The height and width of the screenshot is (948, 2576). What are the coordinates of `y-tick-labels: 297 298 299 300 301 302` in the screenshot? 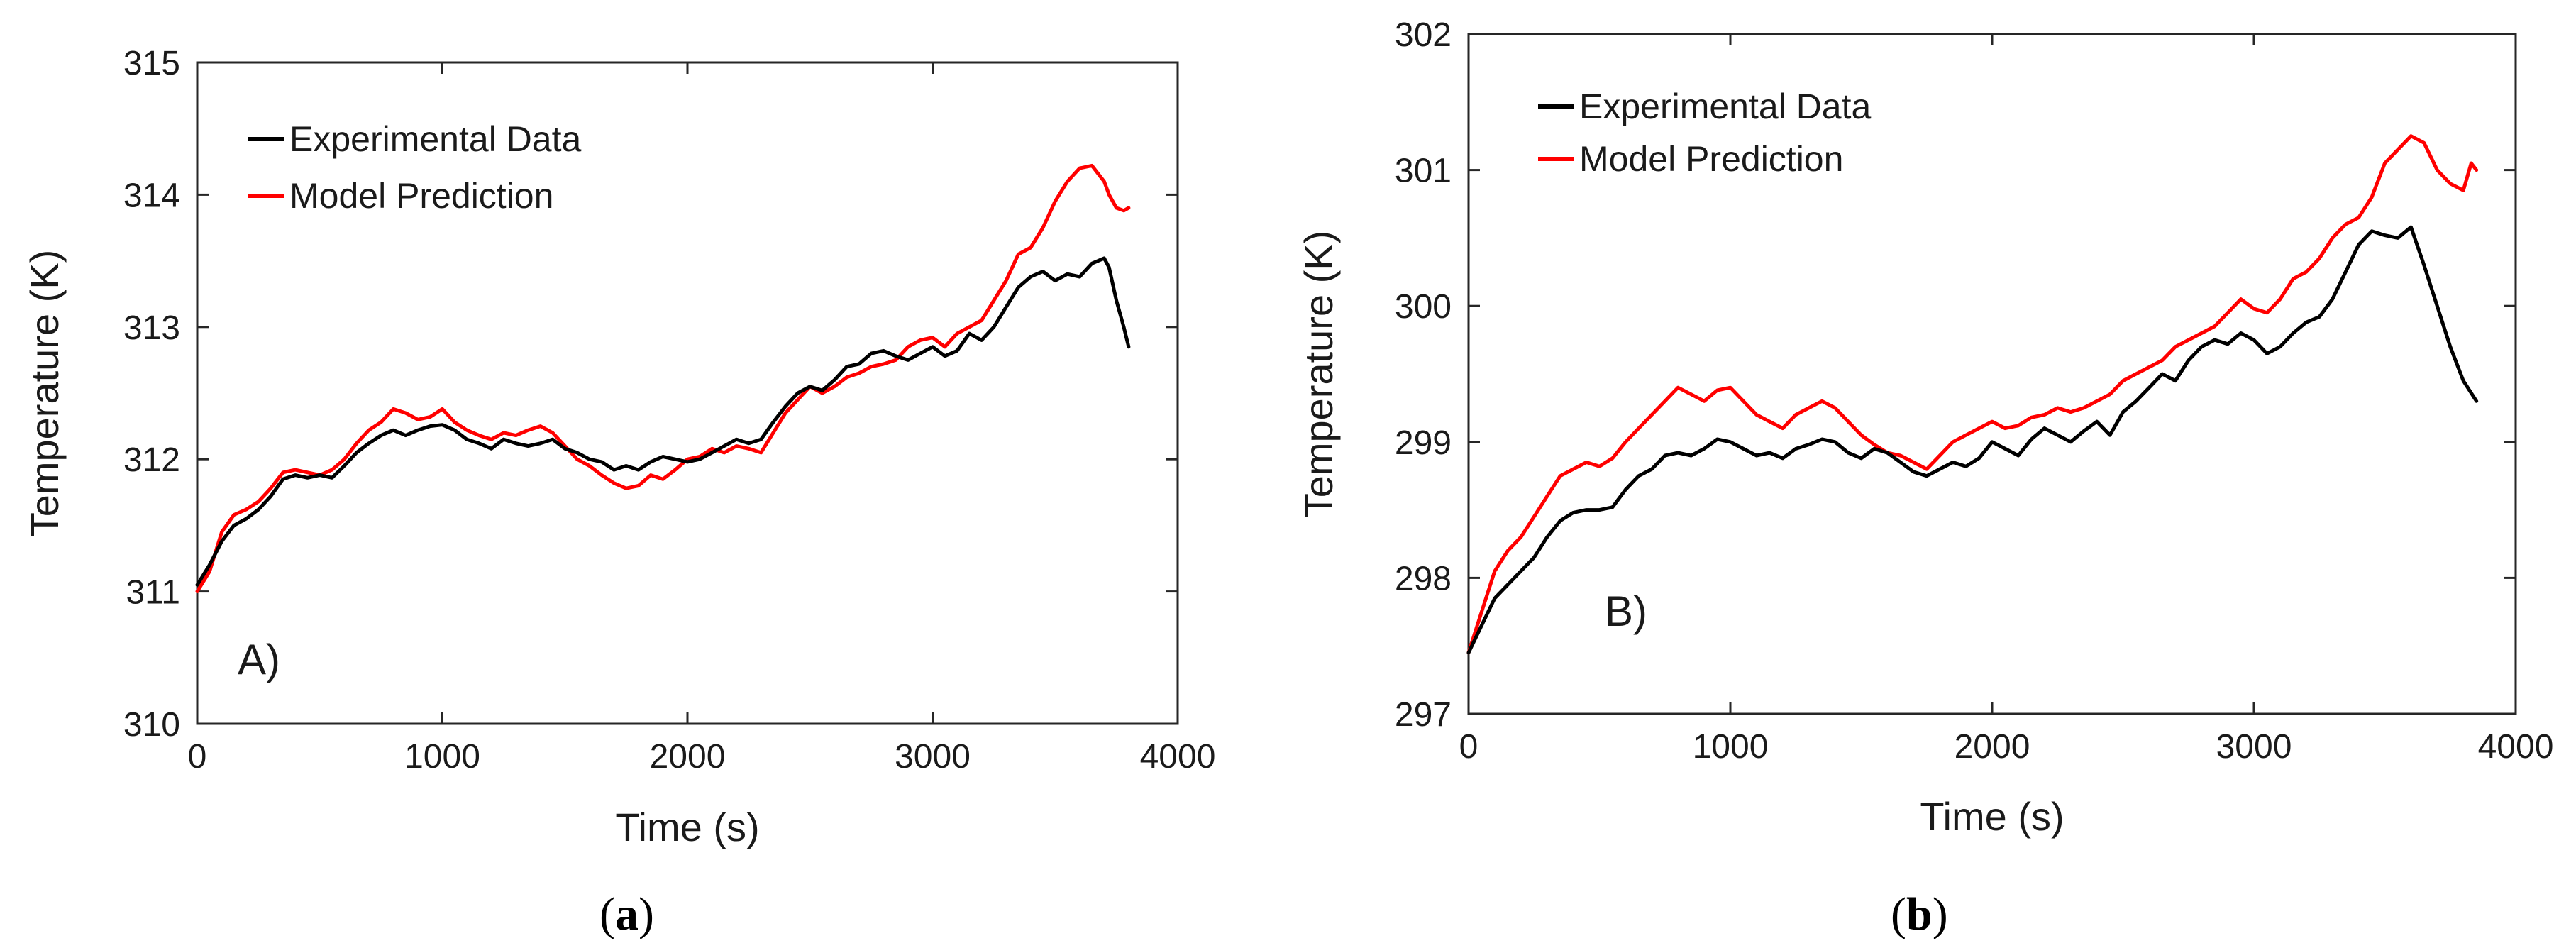 It's located at (1423, 375).